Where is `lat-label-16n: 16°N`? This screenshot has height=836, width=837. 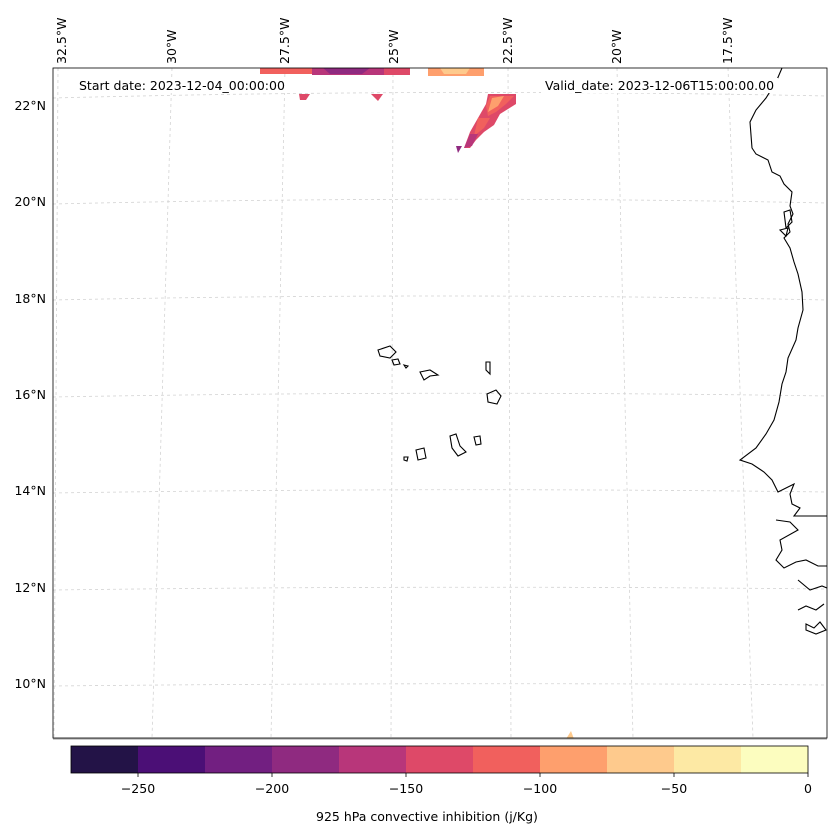 lat-label-16n: 16°N is located at coordinates (30, 394).